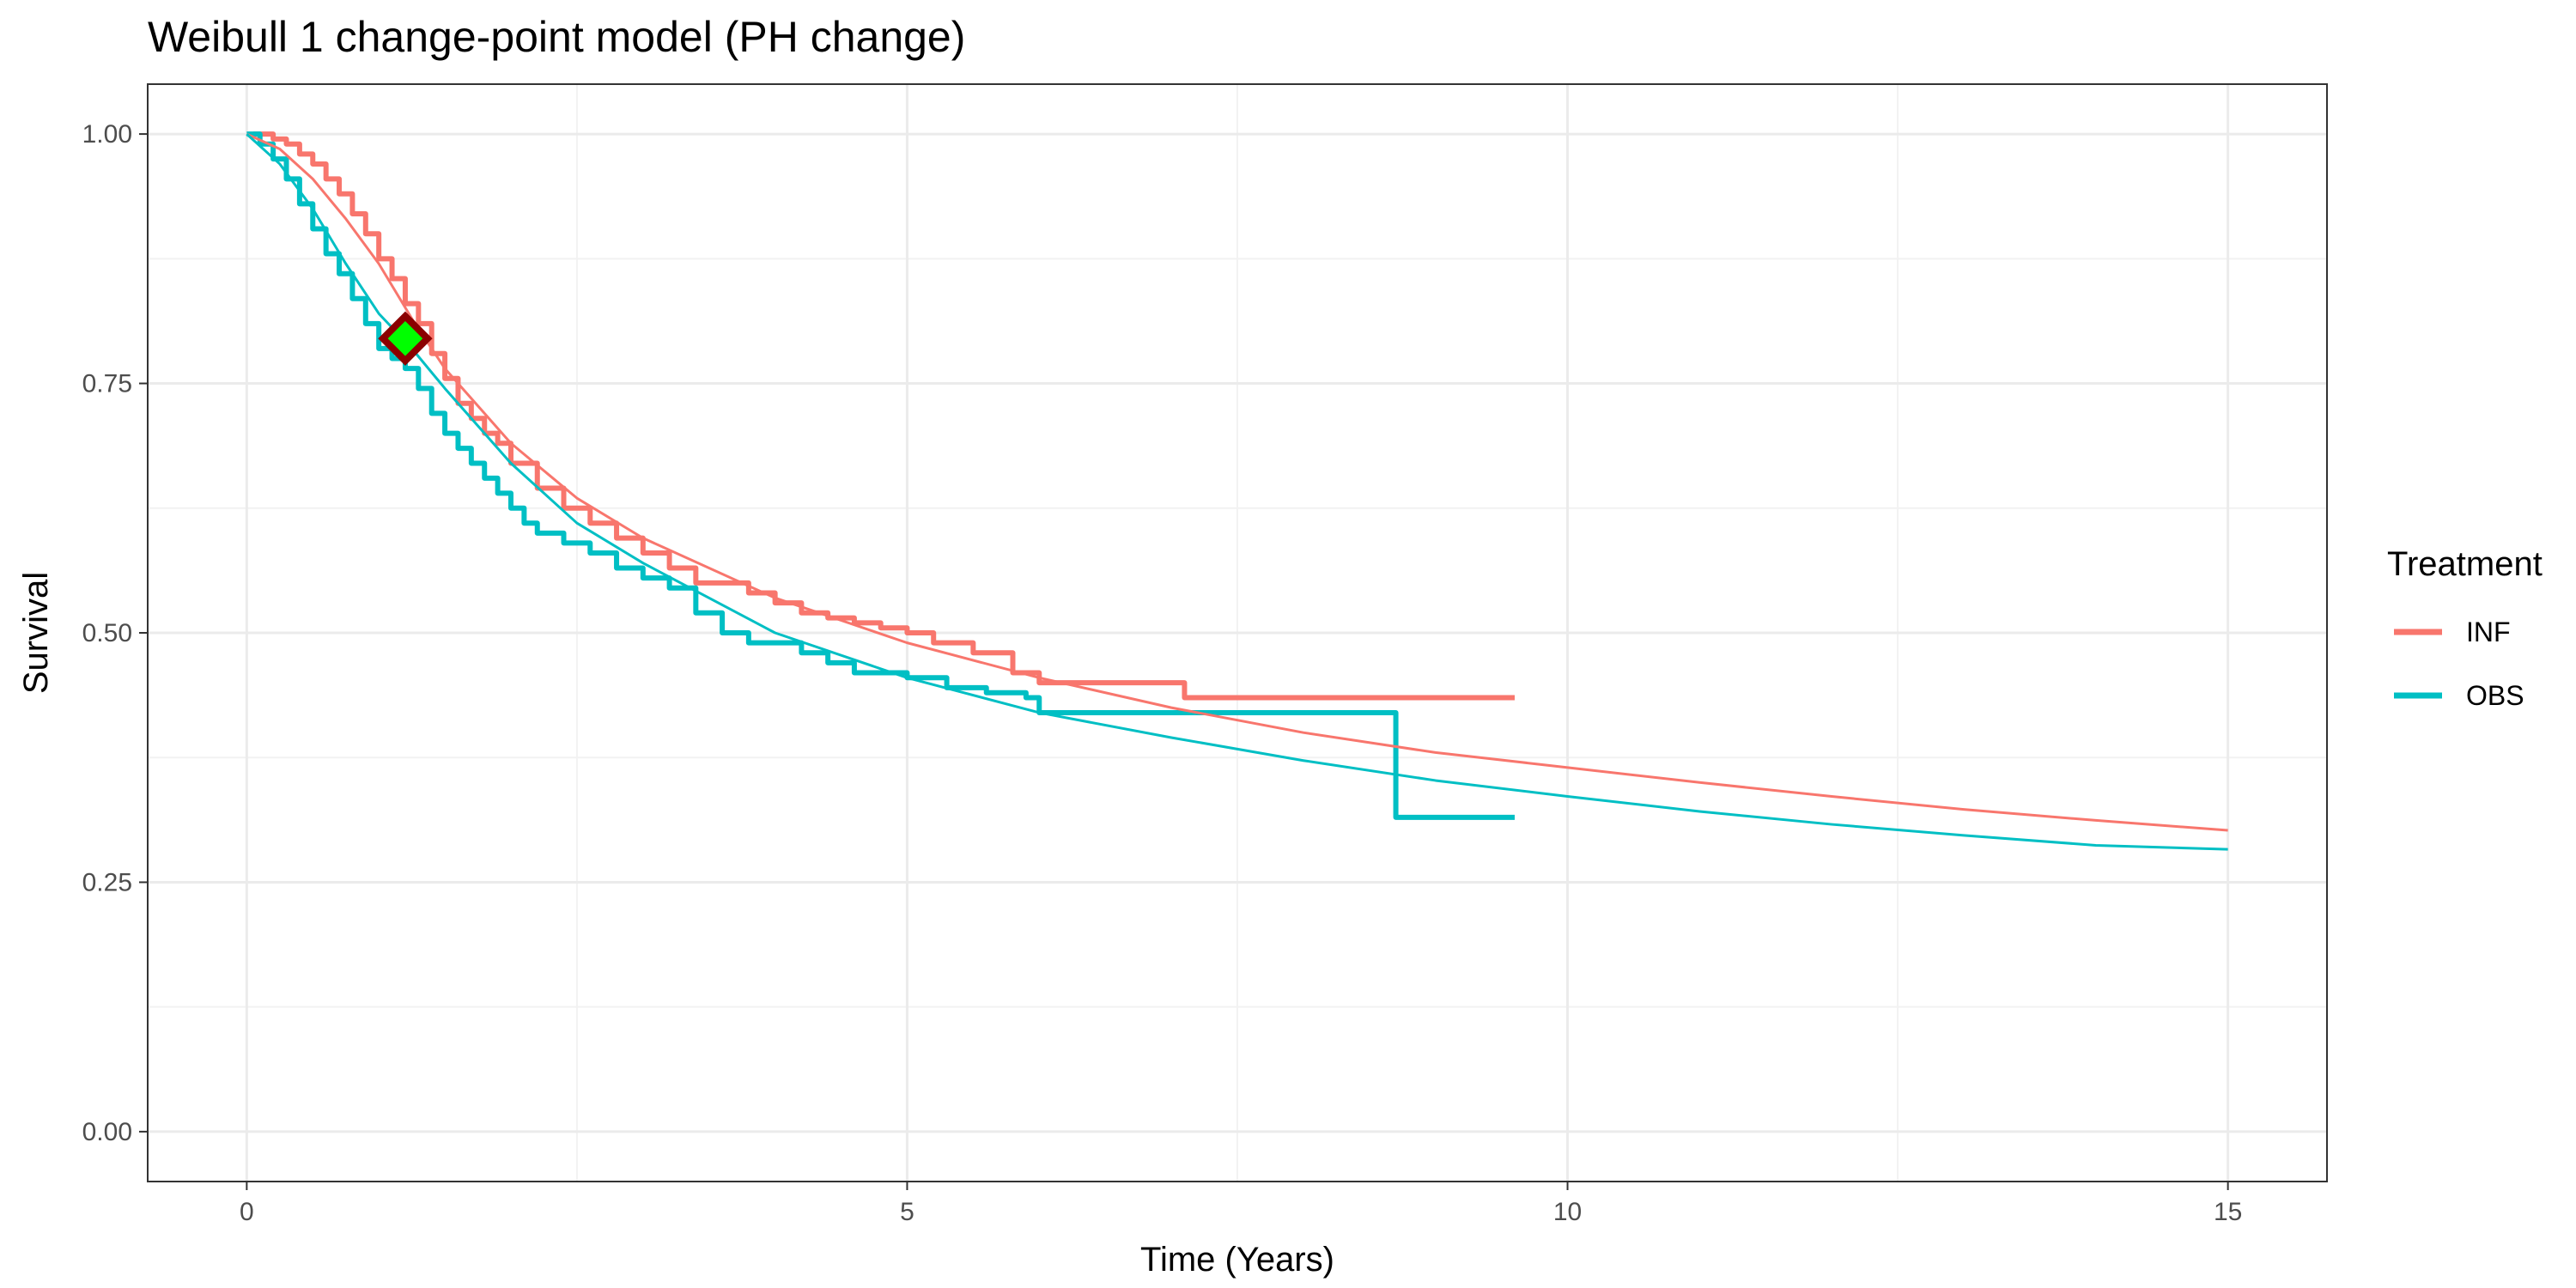 The width and height of the screenshot is (2576, 1288). What do you see at coordinates (2465, 628) in the screenshot?
I see `legend: Treatment INF OBS` at bounding box center [2465, 628].